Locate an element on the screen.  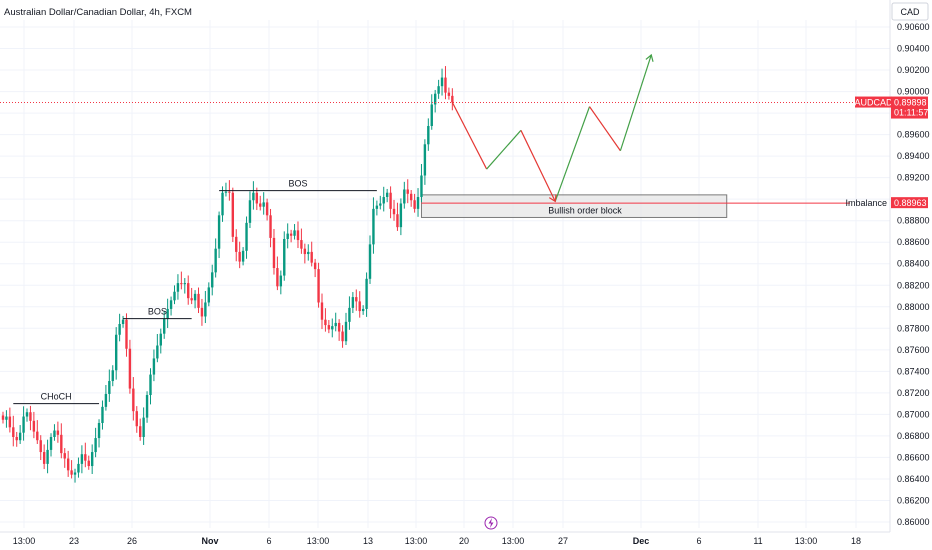
price-tick-label: 0.90200 is located at coordinates (913, 70).